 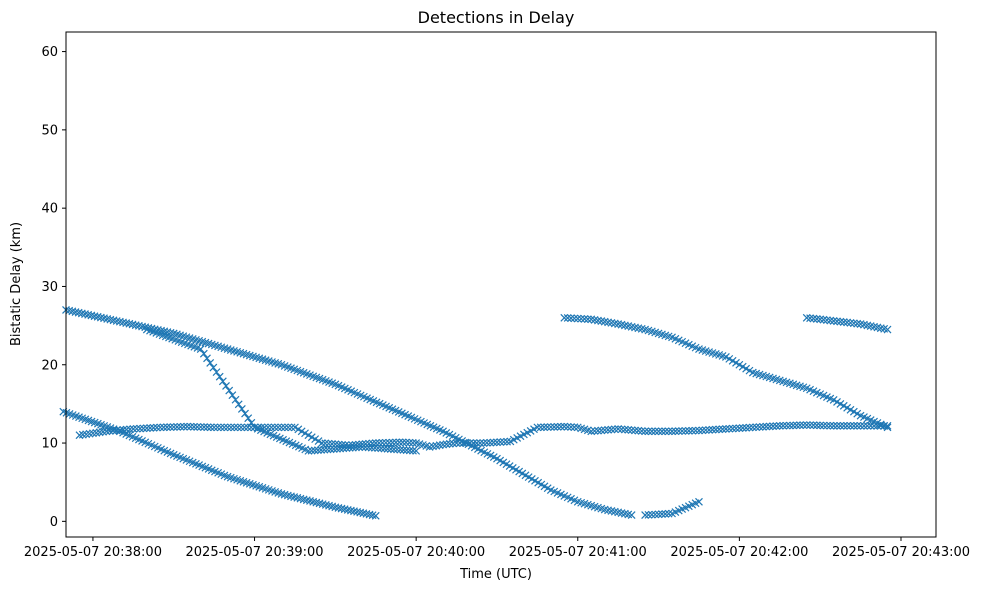 I want to click on data-point: 2025-05-07T20:42:02.500Z, so click(x=746, y=427).